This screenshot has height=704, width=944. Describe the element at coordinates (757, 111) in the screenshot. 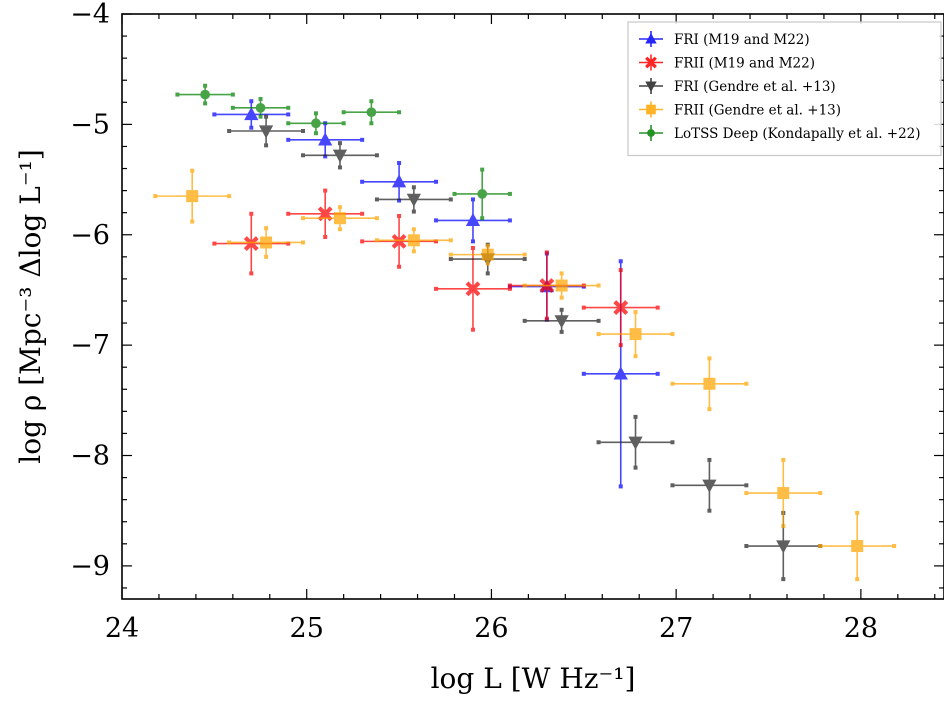

I see `legend-label: FRII (Gendre et al. +13)` at that location.